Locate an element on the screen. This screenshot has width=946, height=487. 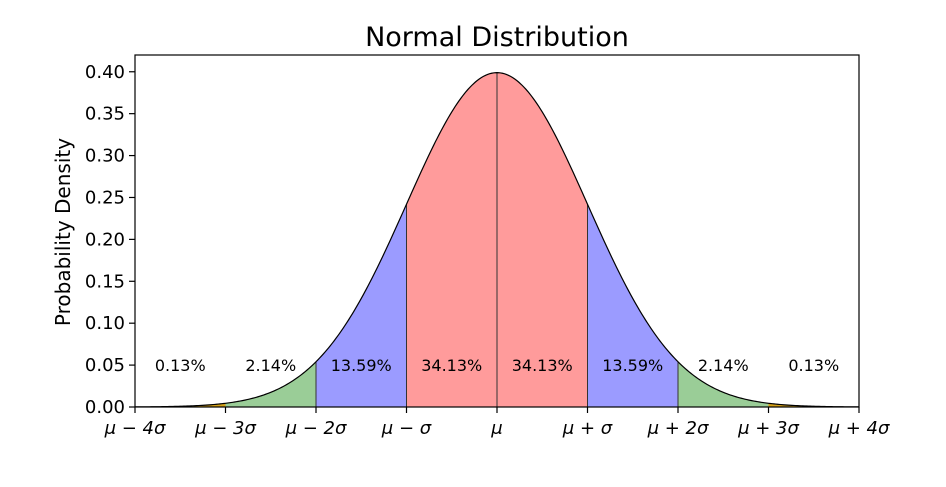
y-tick-label-1: 0.05 is located at coordinates (105, 365).